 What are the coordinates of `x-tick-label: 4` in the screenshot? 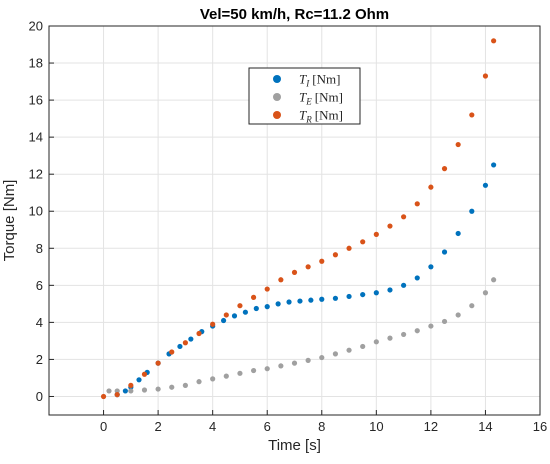 It's located at (212, 426).